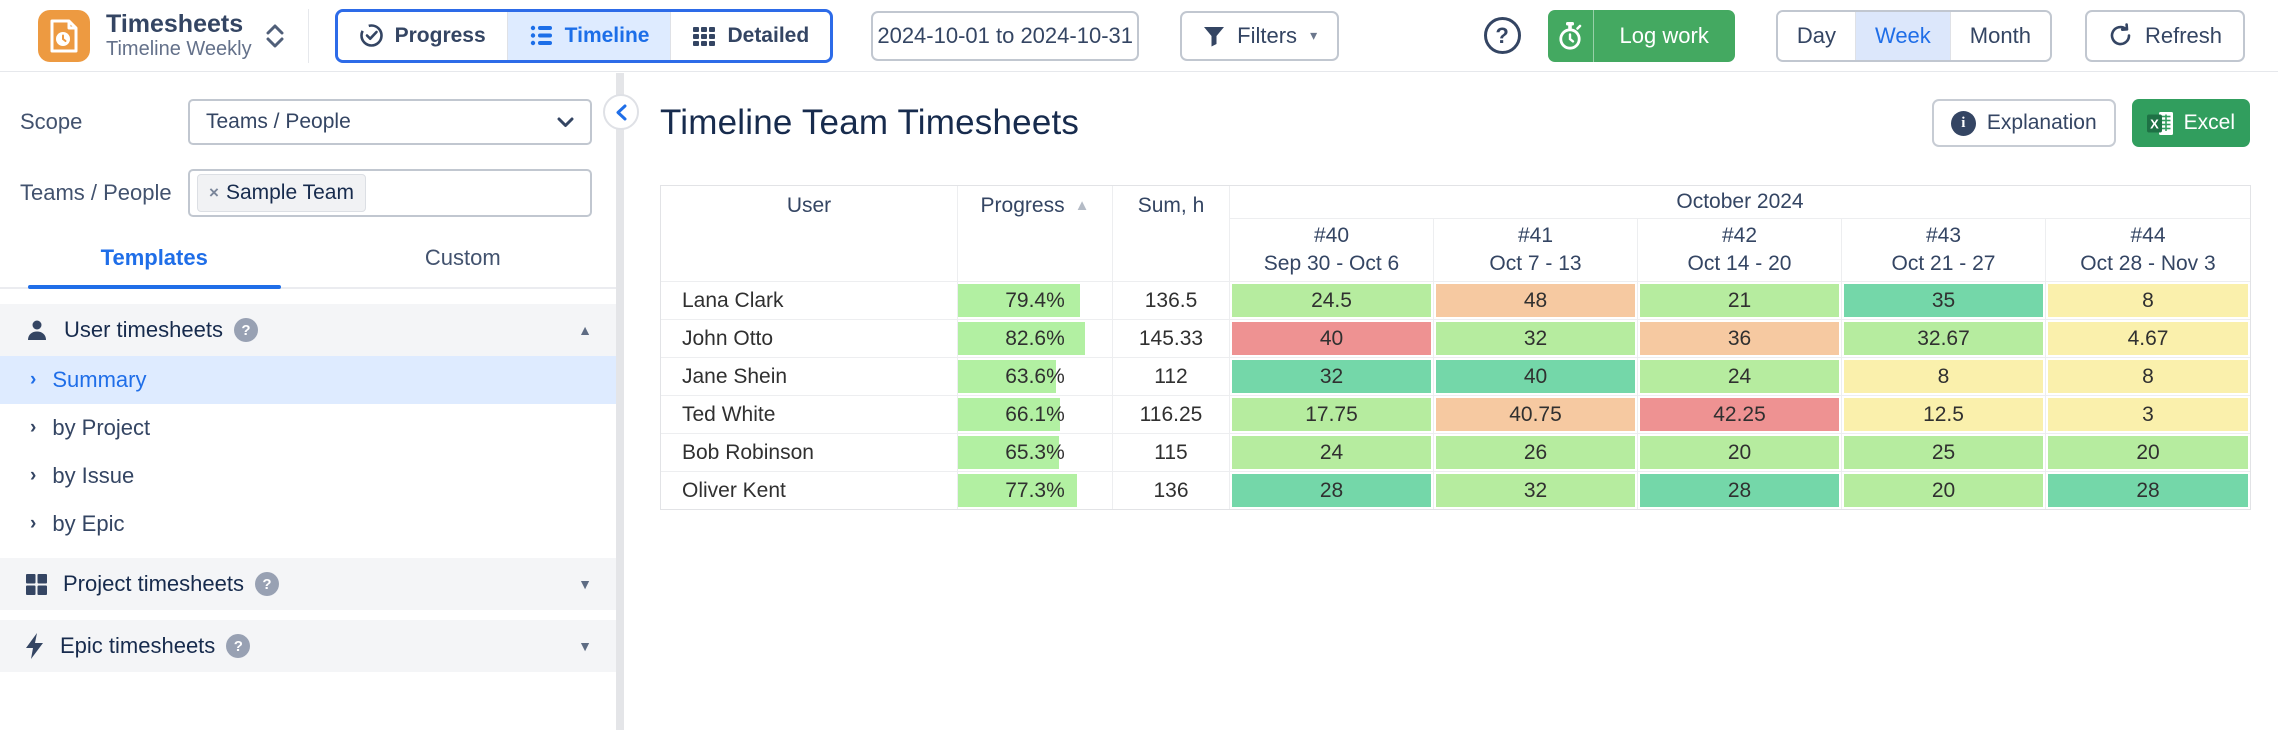 The image size is (2278, 730). I want to click on tab-templates: Templates, so click(154, 267).